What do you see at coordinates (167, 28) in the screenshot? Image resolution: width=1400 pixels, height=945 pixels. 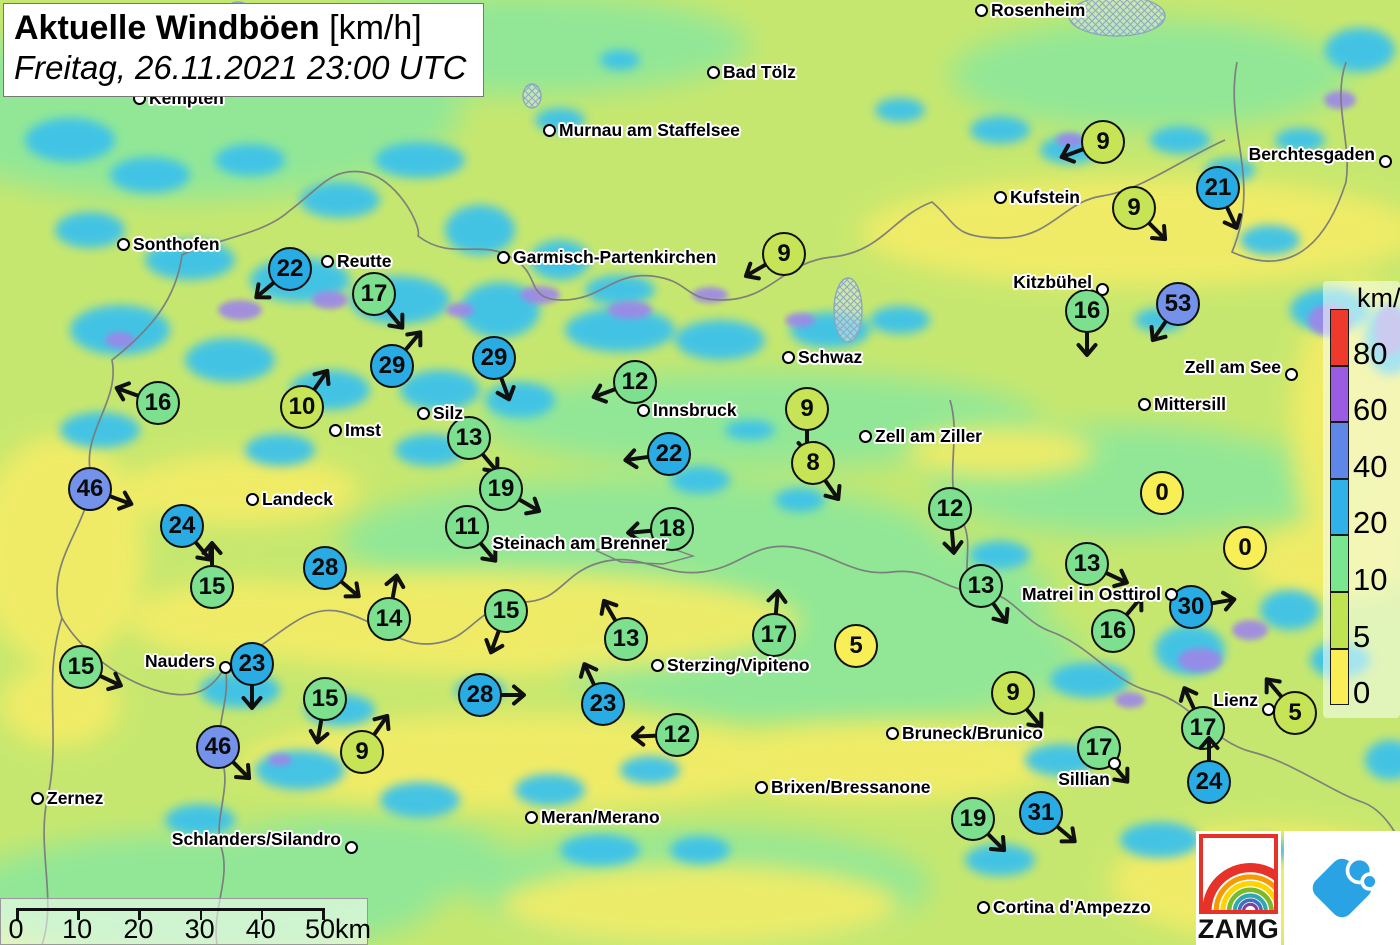 I see `title-text: Aktuelle Windböen` at bounding box center [167, 28].